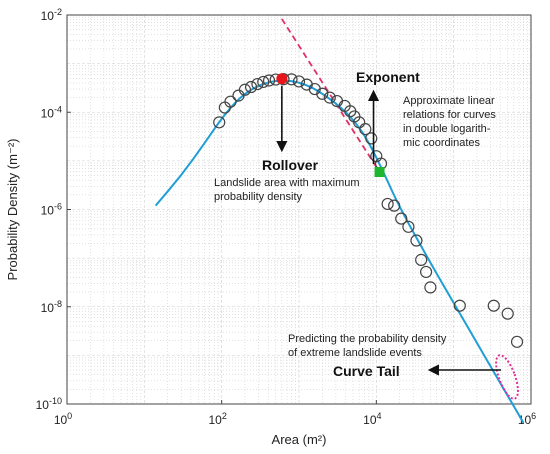  Describe the element at coordinates (442, 143) in the screenshot. I see `exponent-text-line-4: mic coordinates` at that location.